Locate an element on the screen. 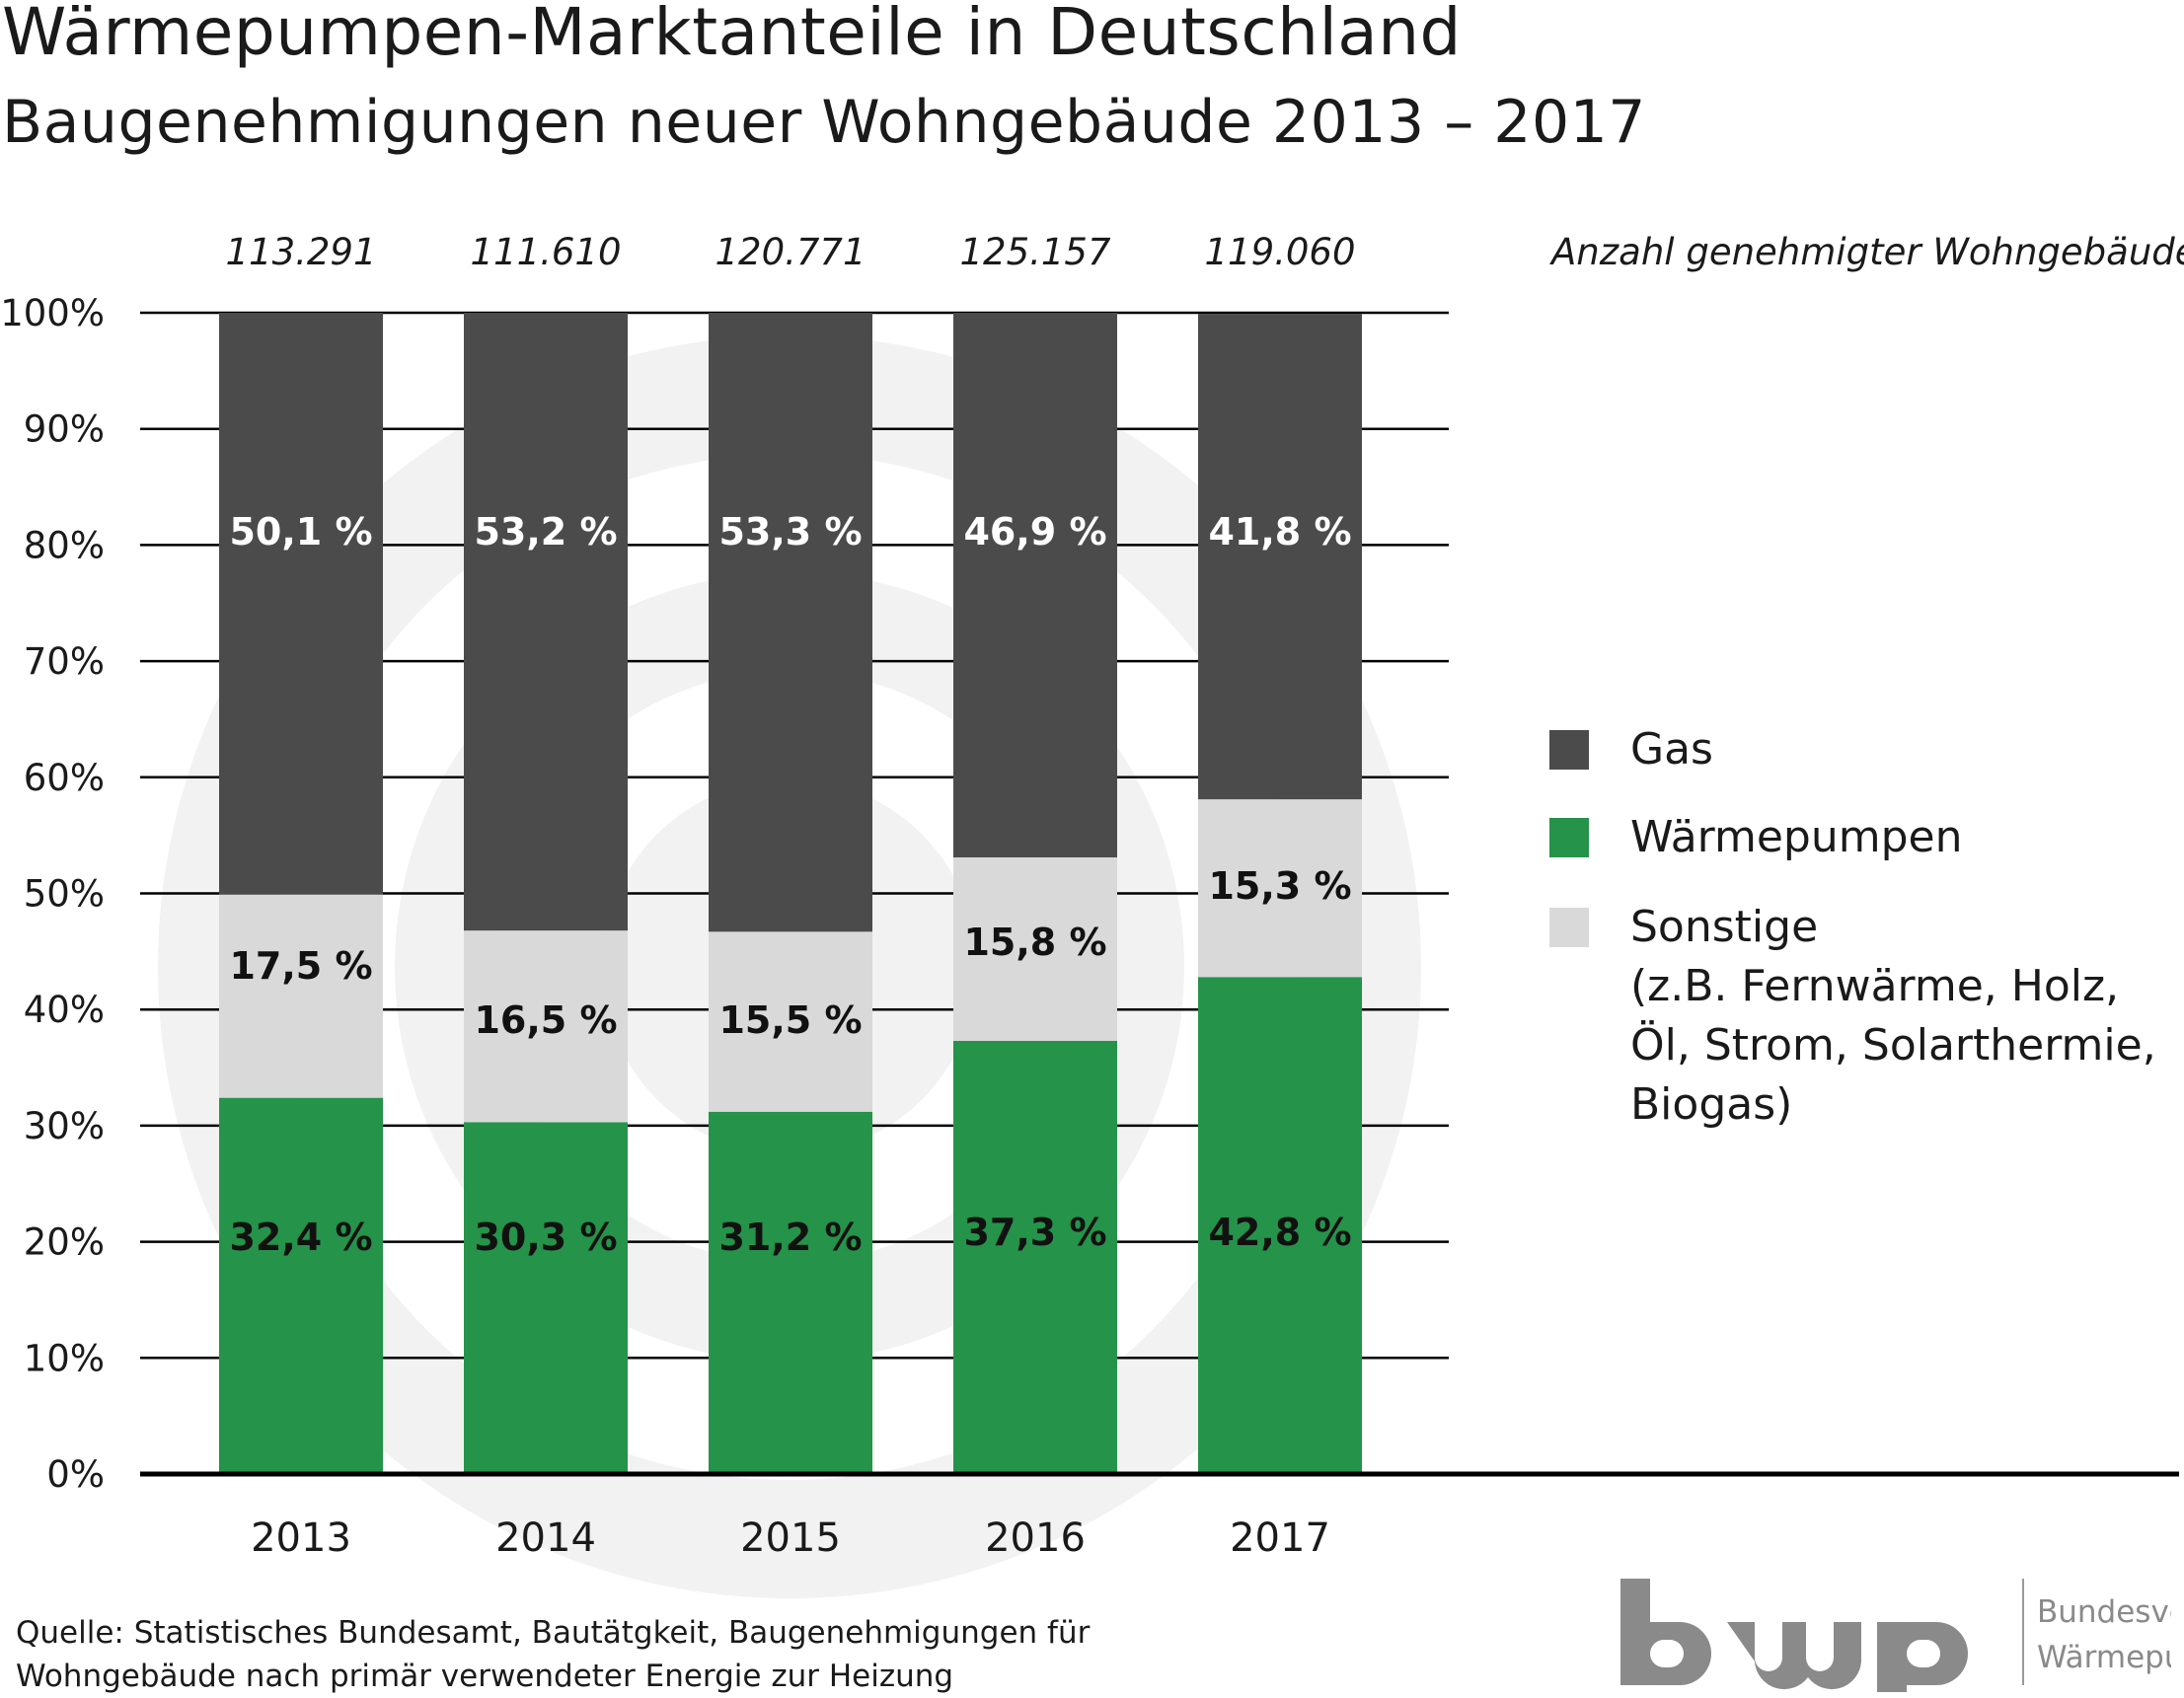 The width and height of the screenshot is (2184, 1698). data-label: 15,5 % is located at coordinates (790, 1020).